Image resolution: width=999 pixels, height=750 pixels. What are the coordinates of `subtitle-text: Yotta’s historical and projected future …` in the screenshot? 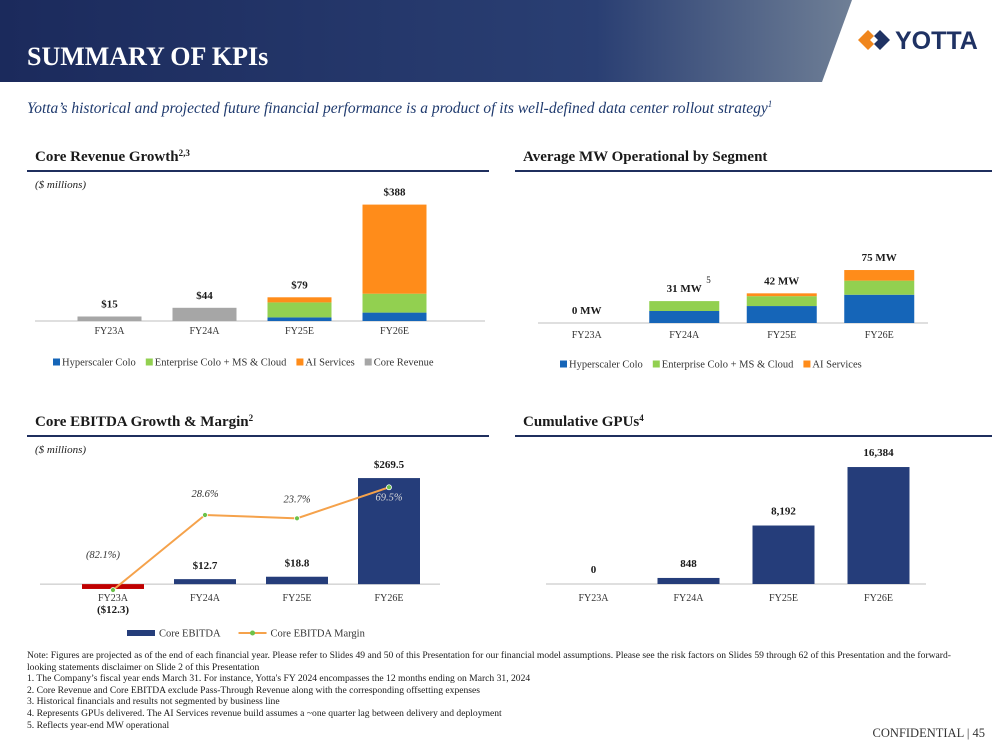 It's located at (397, 108).